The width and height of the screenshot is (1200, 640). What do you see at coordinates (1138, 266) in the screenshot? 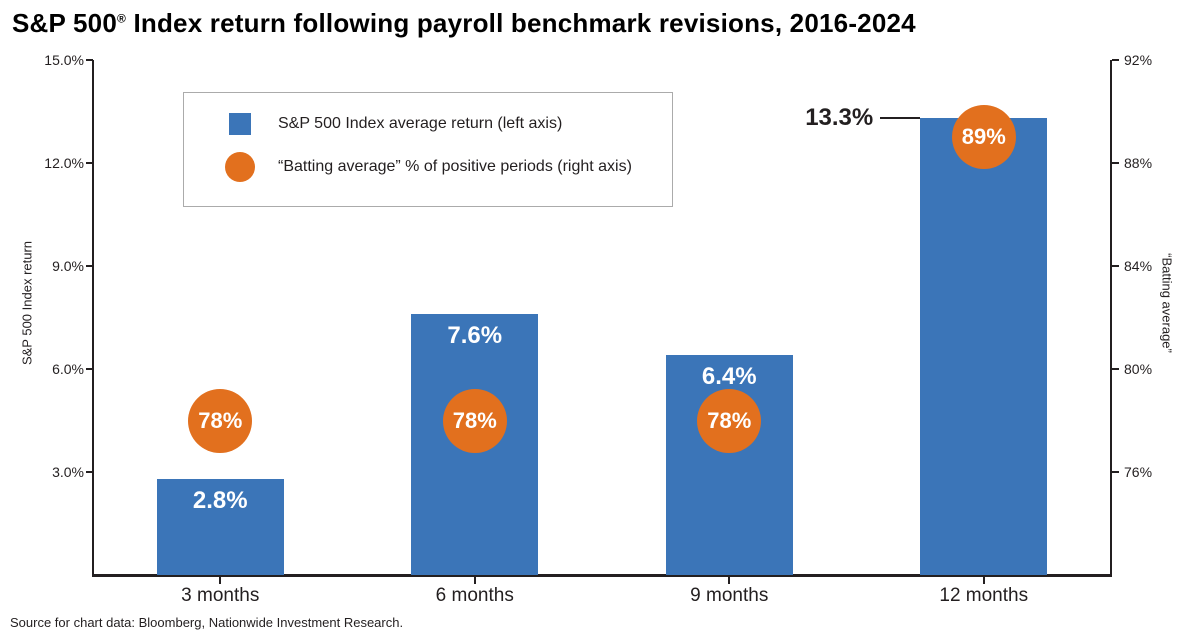
I see `right-axis-tick-label: 84%` at bounding box center [1138, 266].